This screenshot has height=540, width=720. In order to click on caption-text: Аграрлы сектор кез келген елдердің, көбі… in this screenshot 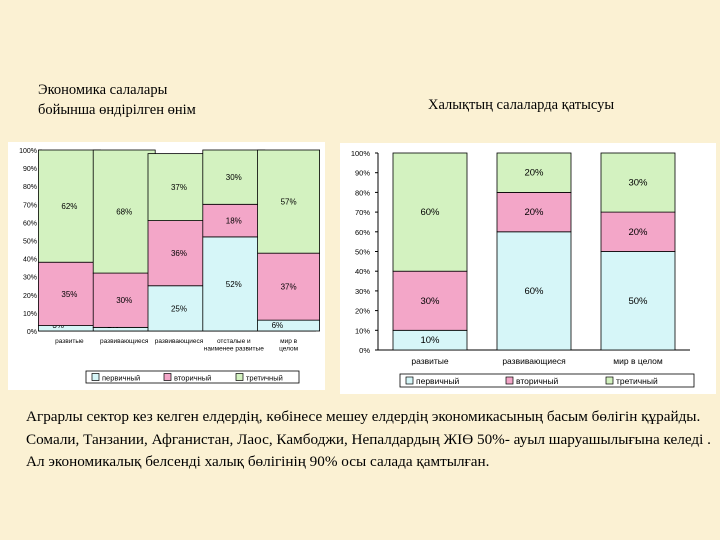, I will do `click(368, 439)`.